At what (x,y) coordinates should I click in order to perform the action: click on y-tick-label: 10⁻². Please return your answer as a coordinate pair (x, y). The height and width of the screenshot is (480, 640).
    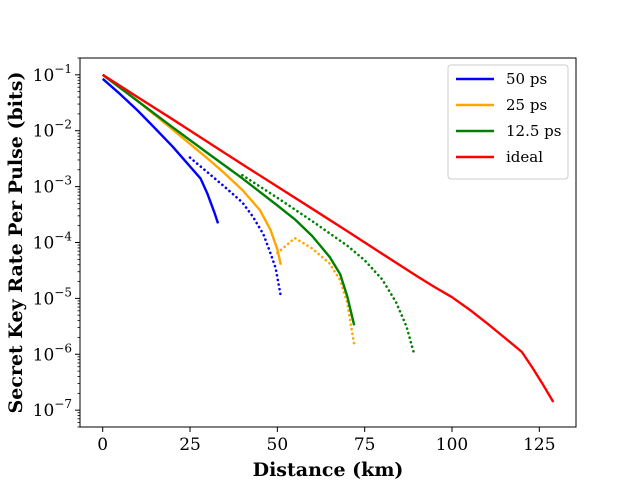
    Looking at the image, I should click on (52, 130).